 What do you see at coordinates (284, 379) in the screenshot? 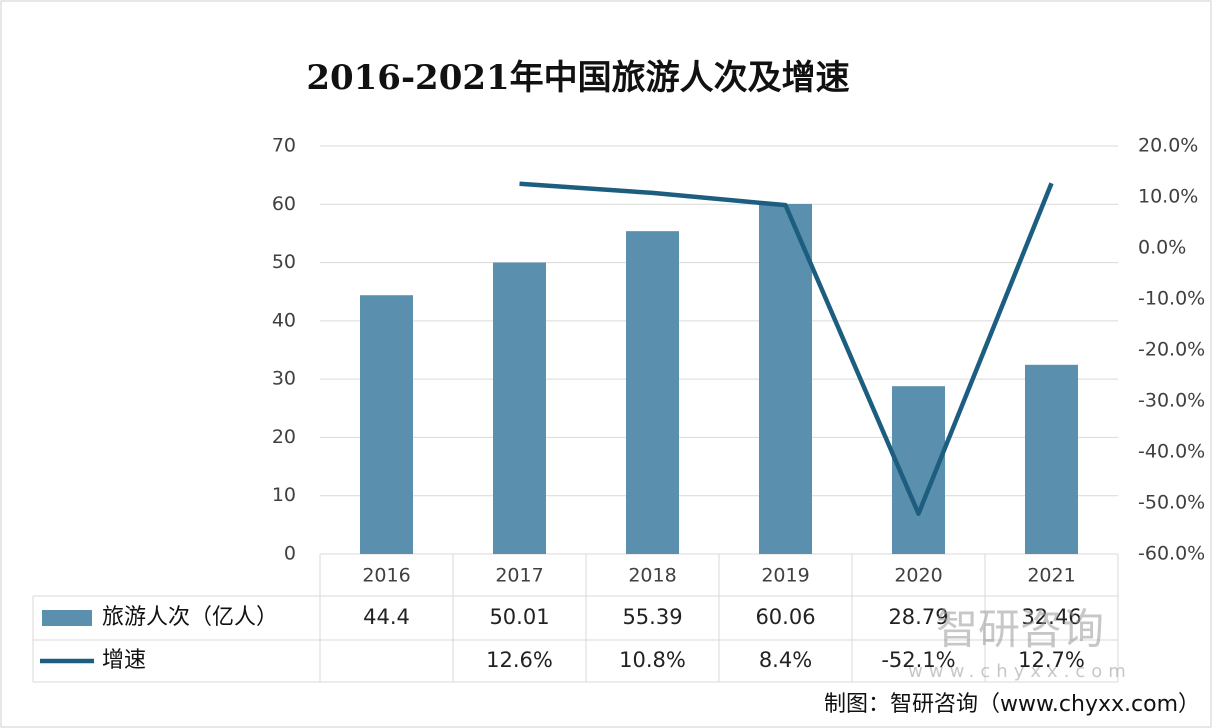
I see `y-tick-label: 30` at bounding box center [284, 379].